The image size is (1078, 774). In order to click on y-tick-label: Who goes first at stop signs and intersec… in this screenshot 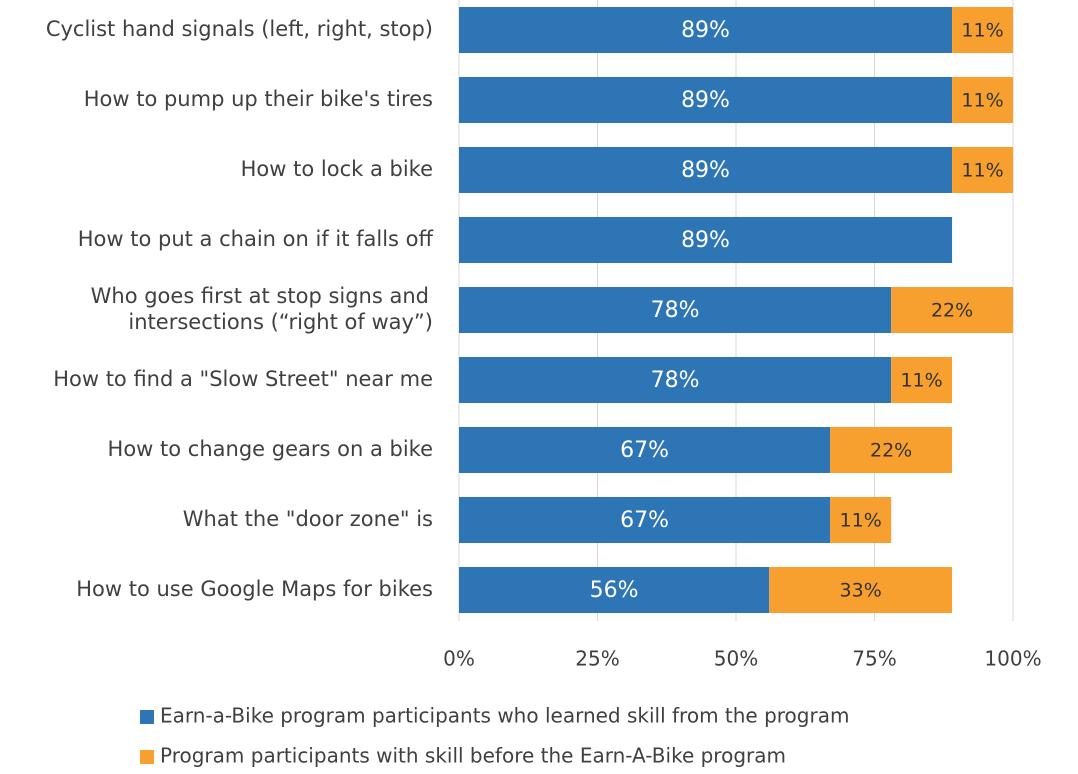, I will do `click(262, 309)`.